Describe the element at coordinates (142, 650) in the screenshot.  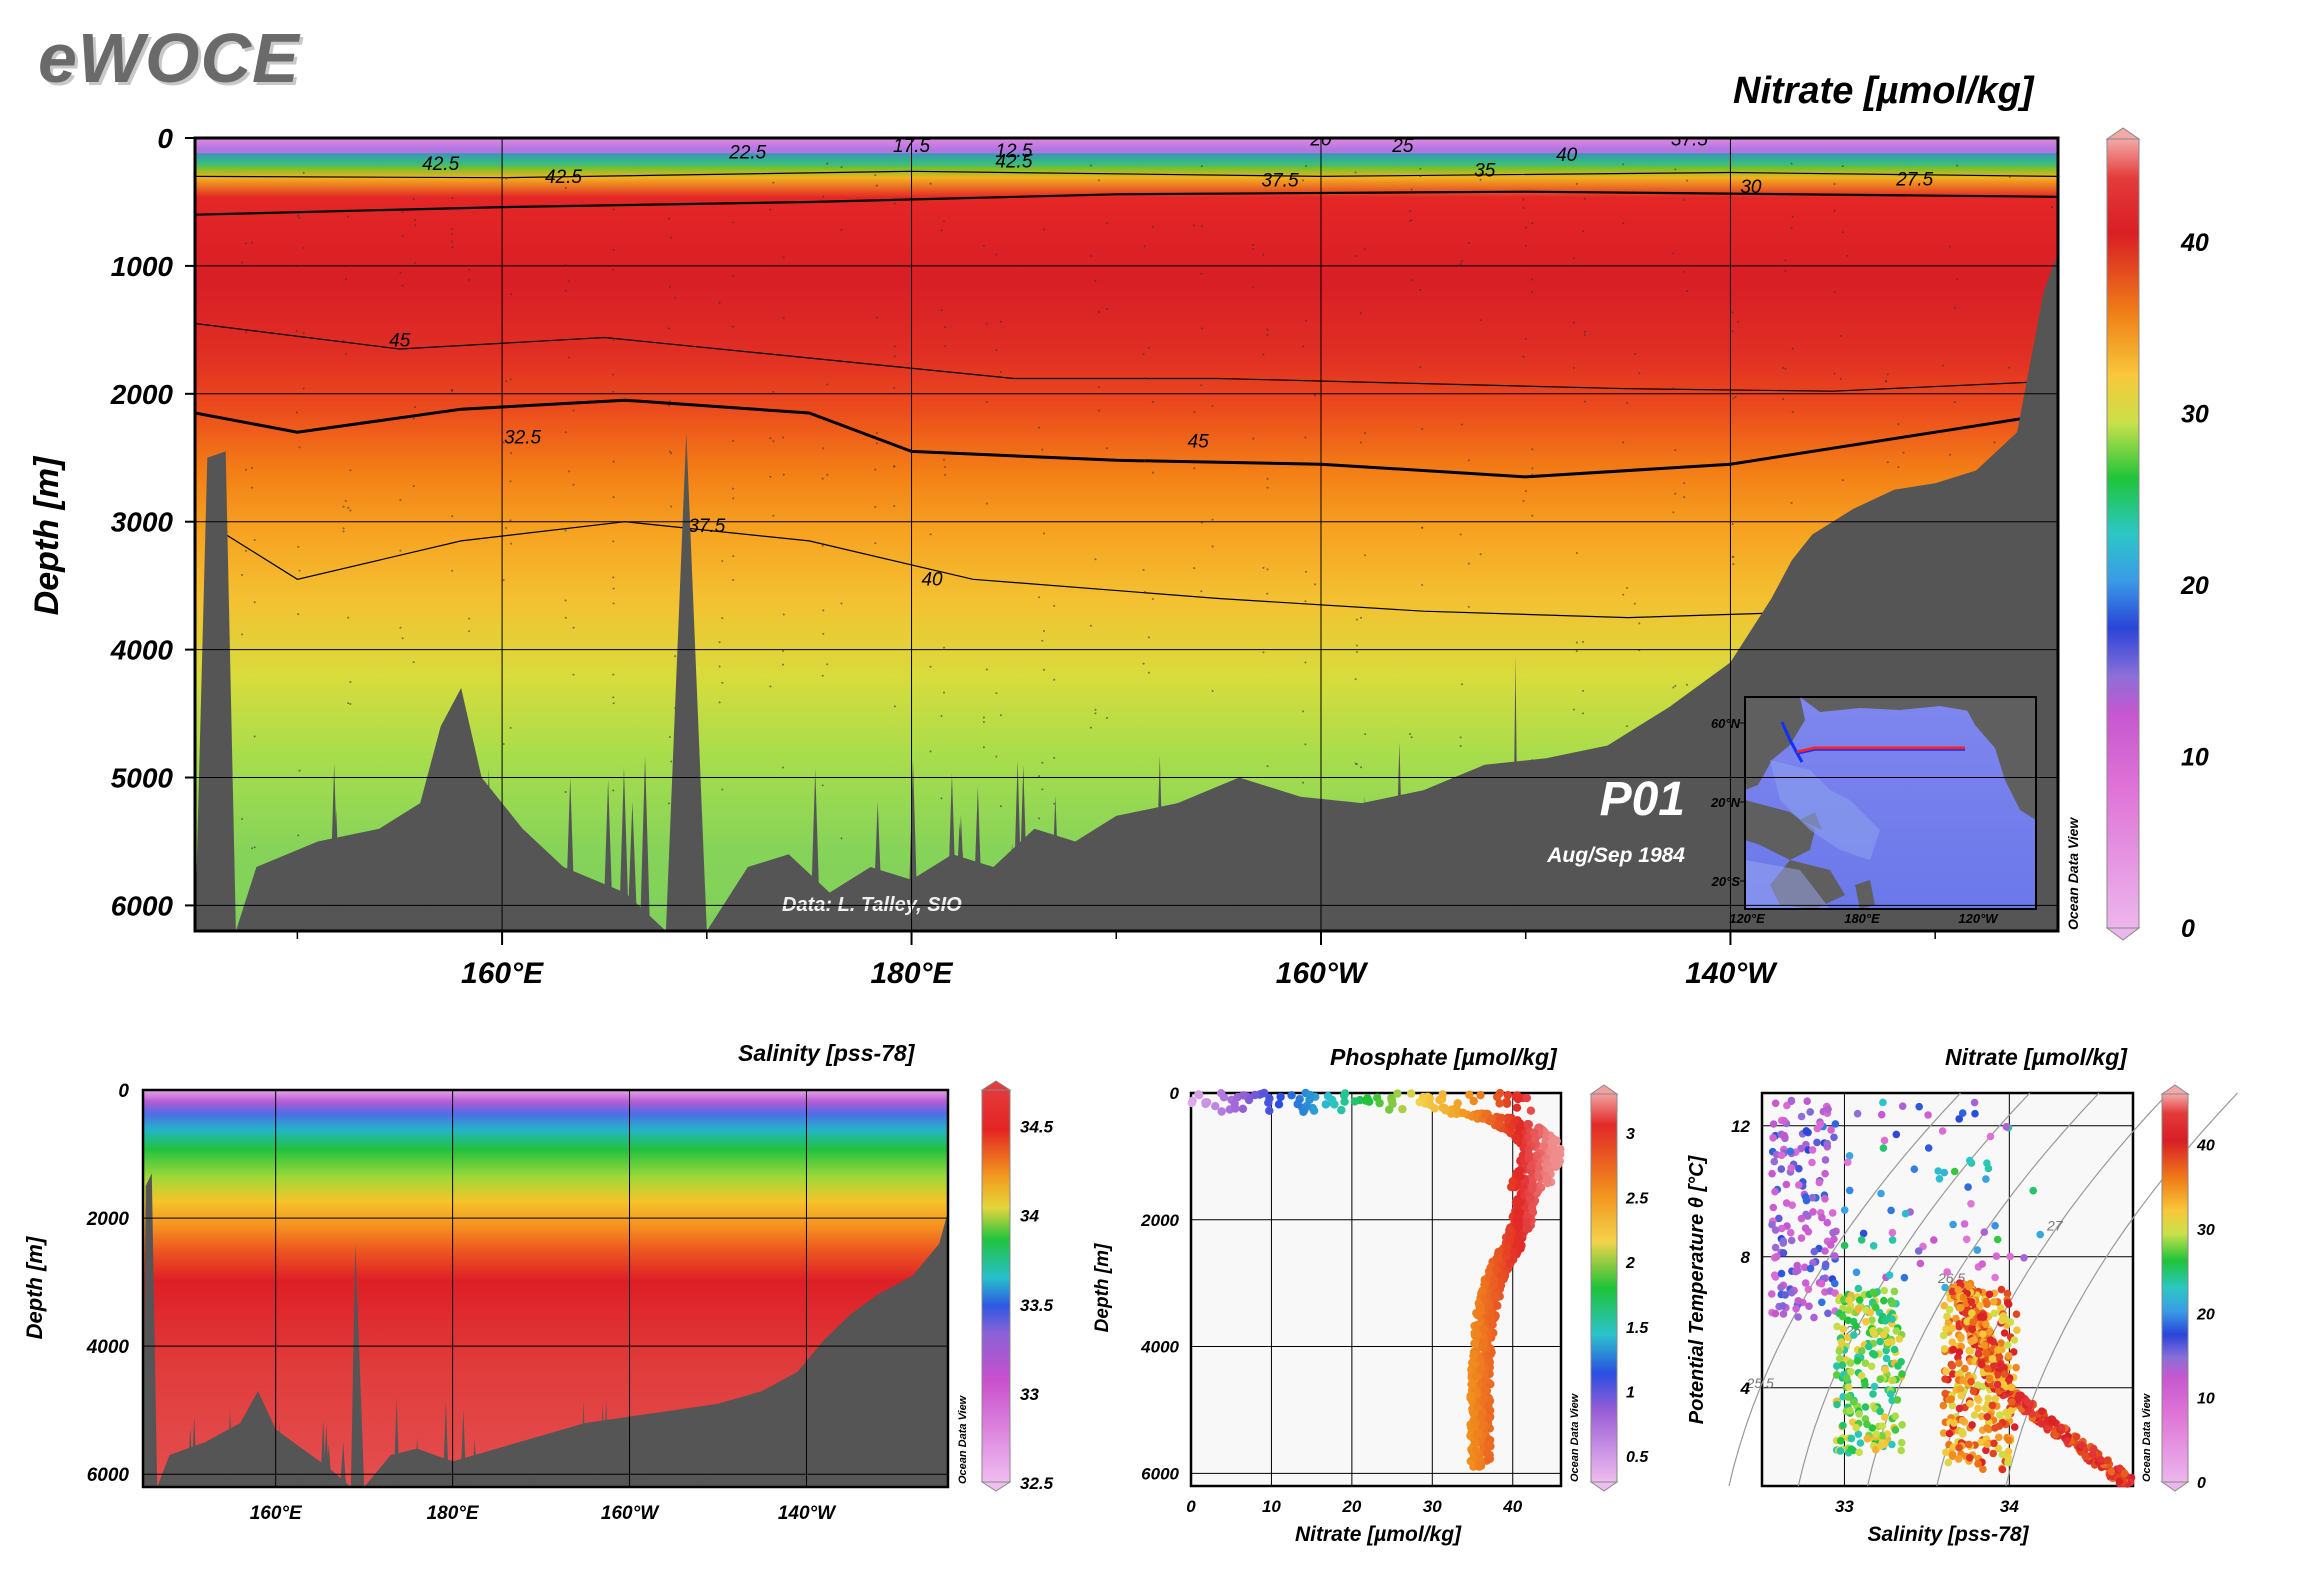
I see `main-y-tick: 4000` at that location.